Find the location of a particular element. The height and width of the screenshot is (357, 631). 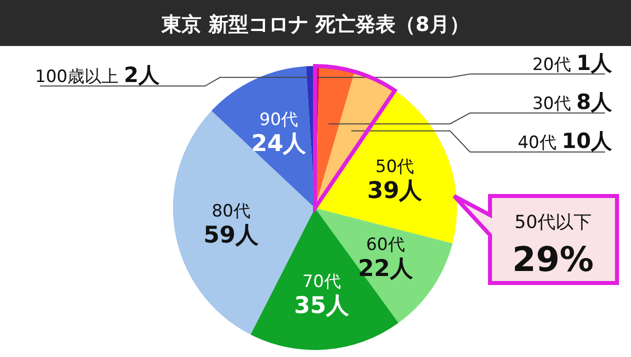

slice-label: 40代 is located at coordinates (540, 143).